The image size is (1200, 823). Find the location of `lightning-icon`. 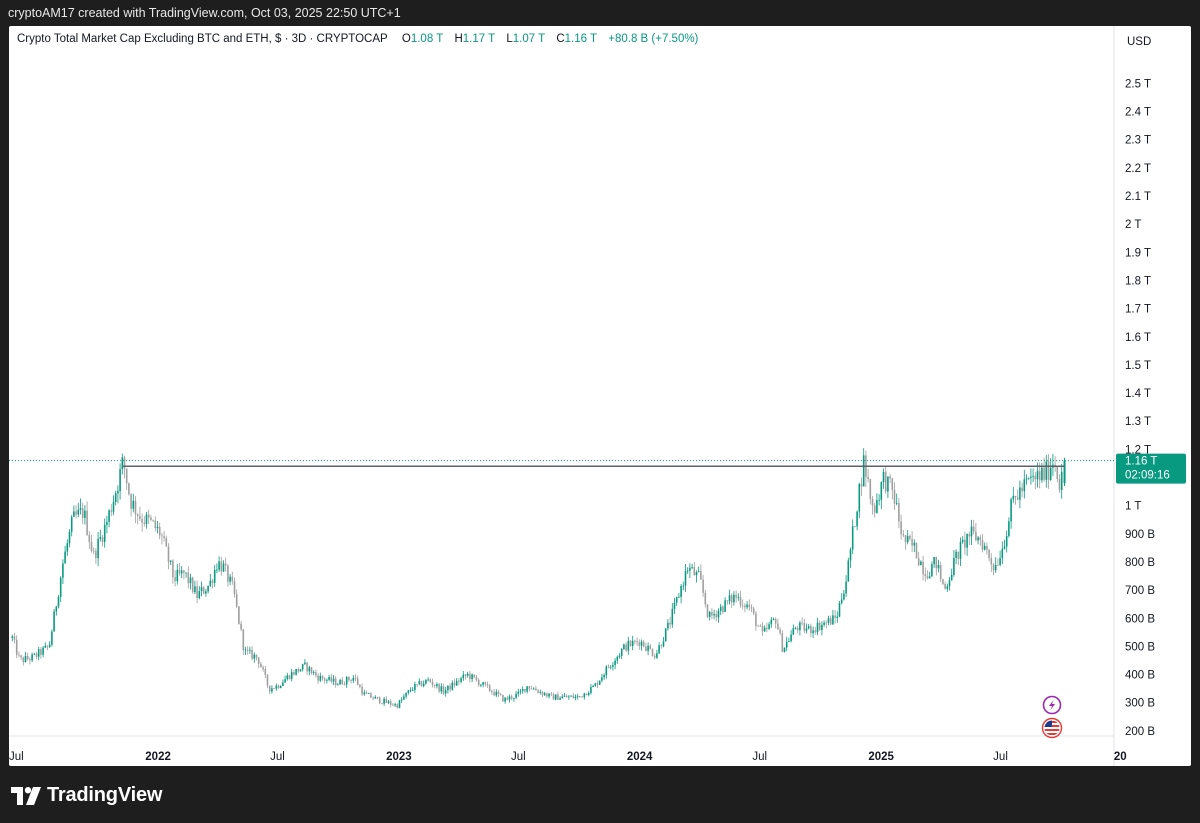

lightning-icon is located at coordinates (1052, 705).